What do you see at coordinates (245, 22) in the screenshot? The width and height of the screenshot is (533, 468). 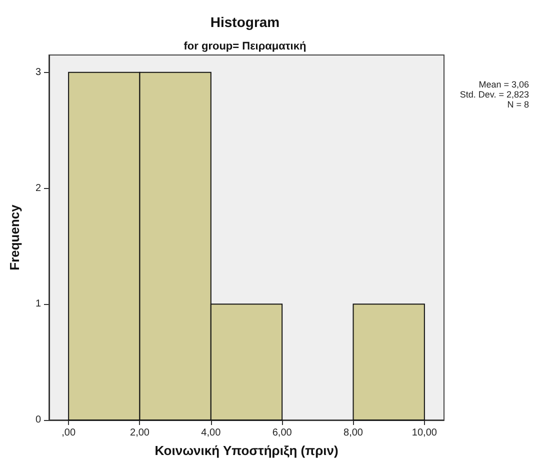 I see `chart-title: Histogram` at bounding box center [245, 22].